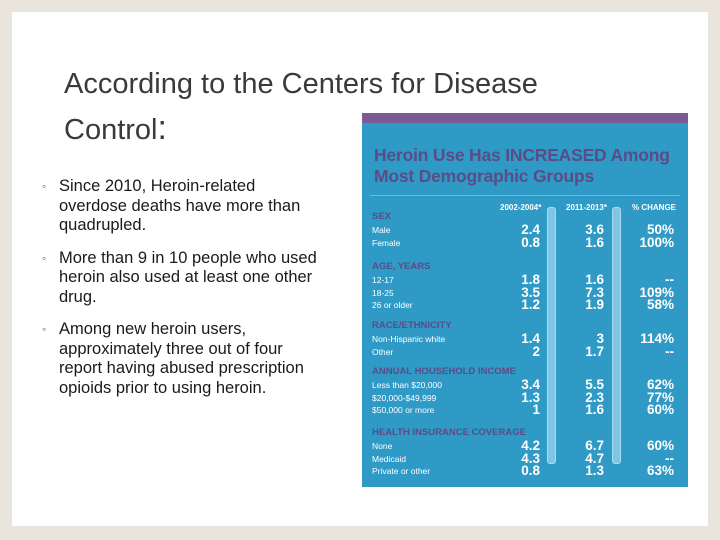  What do you see at coordinates (449, 432) in the screenshot?
I see `section-heading: HEALTH INSURANCE COVERAGE` at bounding box center [449, 432].